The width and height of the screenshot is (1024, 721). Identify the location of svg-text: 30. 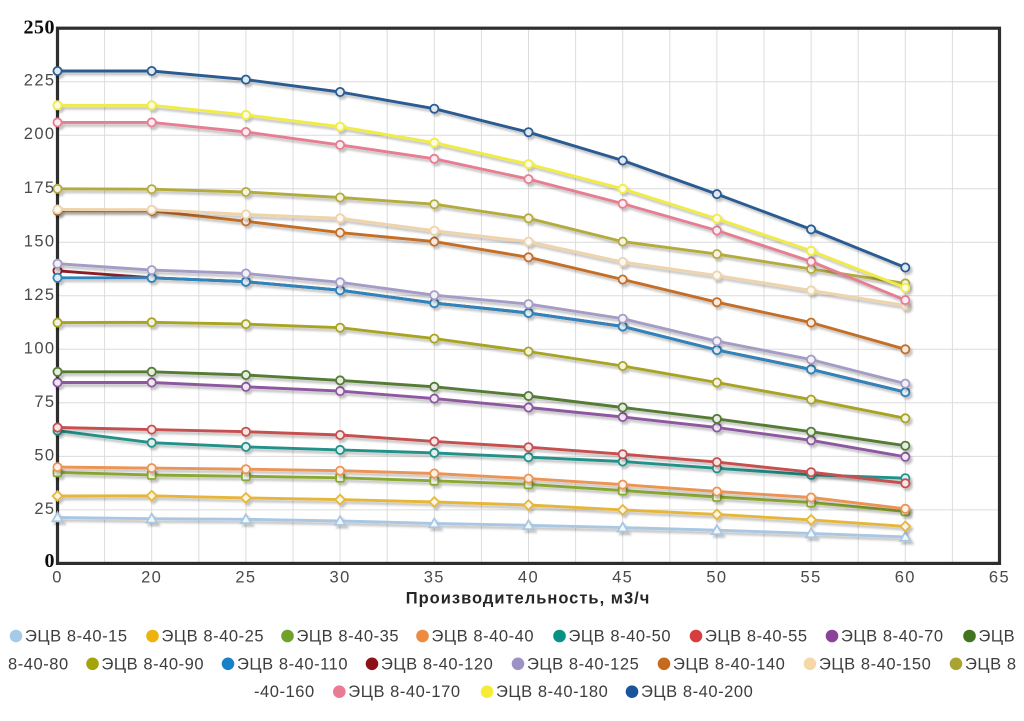
(340, 578).